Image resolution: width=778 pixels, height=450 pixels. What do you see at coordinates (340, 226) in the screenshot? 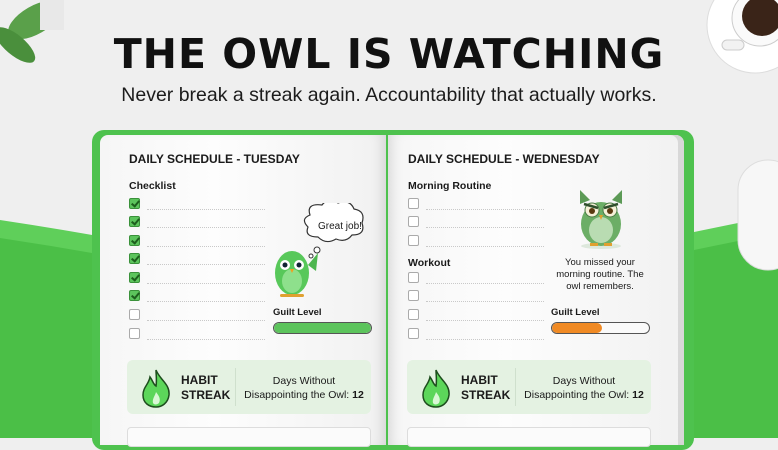
I see `speech-bubble: Great job!` at bounding box center [340, 226].